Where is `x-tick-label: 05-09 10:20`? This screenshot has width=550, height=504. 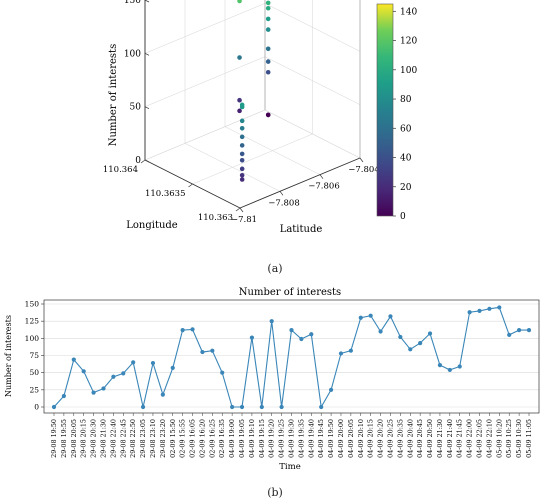
x-tick-label: 05-09 10:20 is located at coordinates (499, 438).